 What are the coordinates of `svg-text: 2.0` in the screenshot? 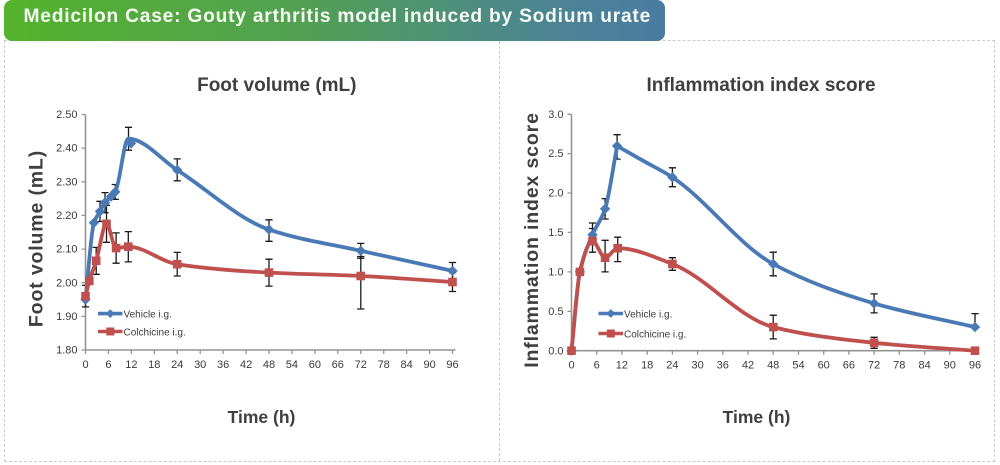 It's located at (555, 194).